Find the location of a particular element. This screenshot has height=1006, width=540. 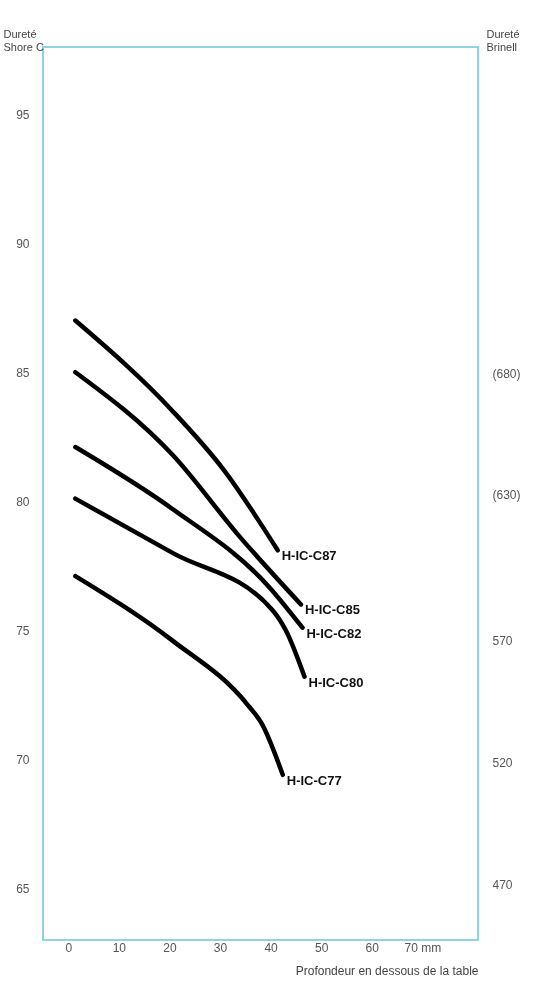

series-label: H-IC-C77 is located at coordinates (314, 780).